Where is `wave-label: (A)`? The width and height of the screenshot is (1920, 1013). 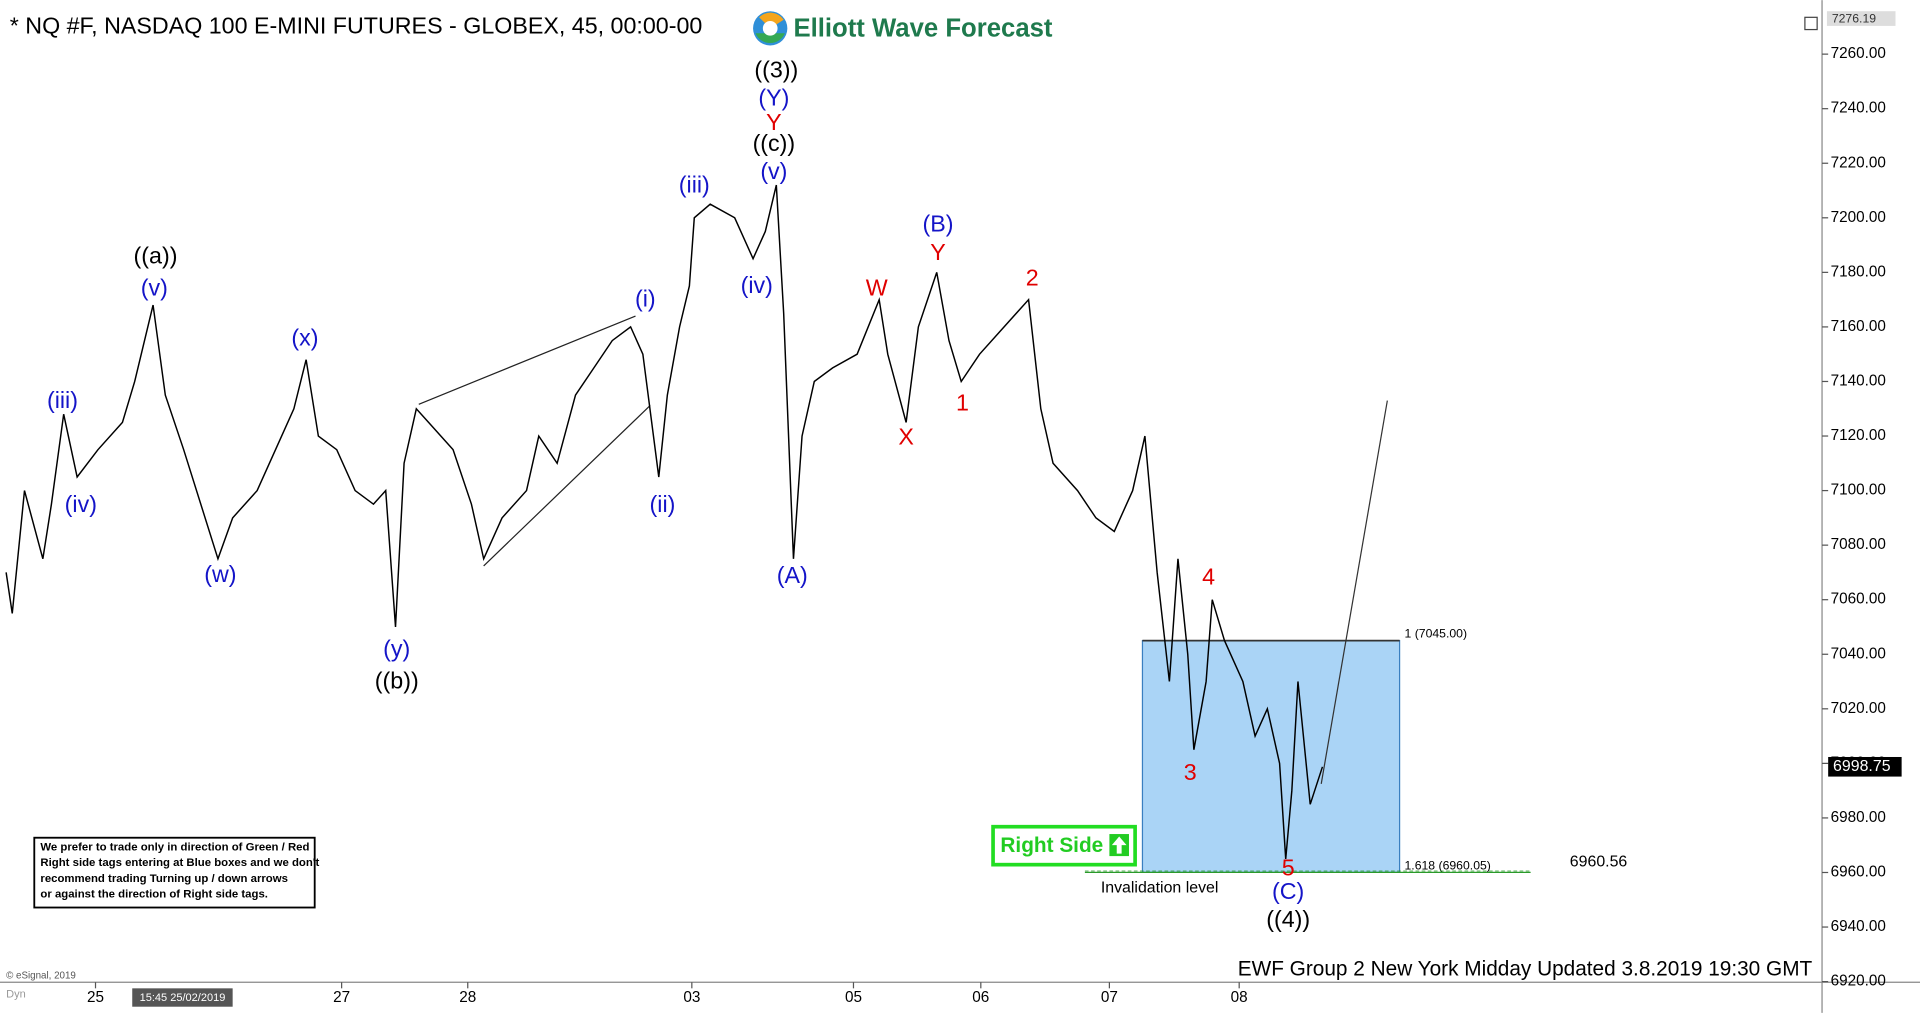 wave-label: (A) is located at coordinates (792, 575).